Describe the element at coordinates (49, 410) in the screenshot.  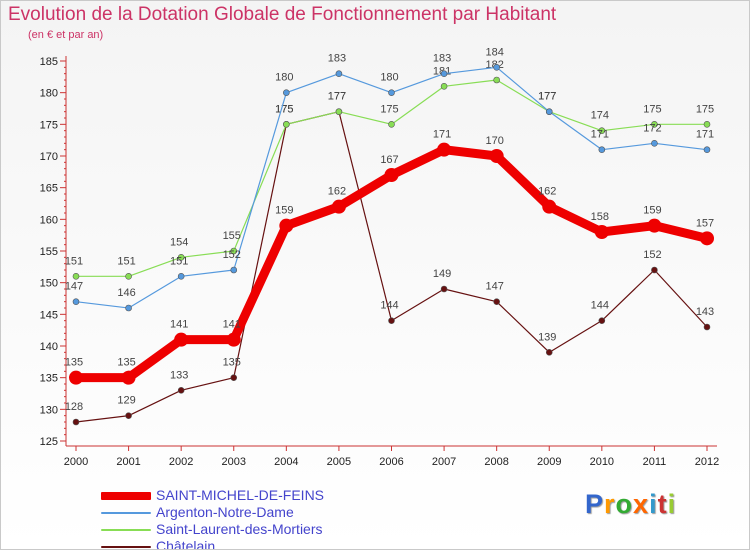
I see `y-tick-label: 130` at that location.